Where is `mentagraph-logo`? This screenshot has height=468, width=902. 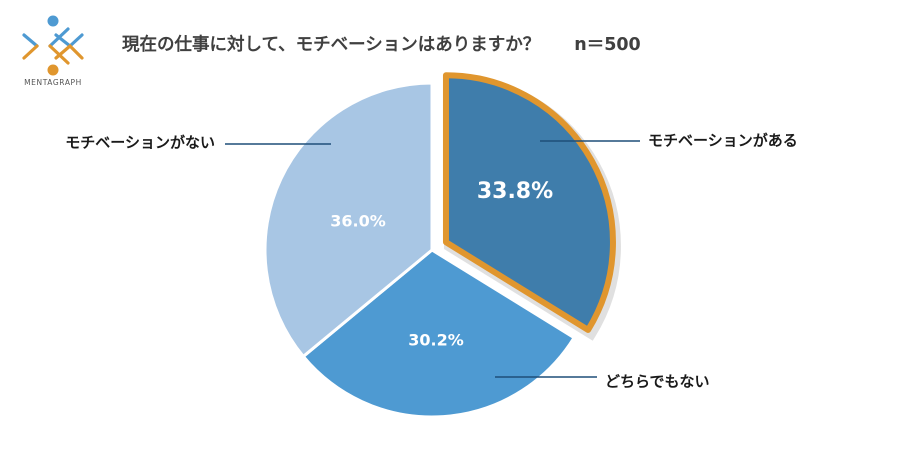 mentagraph-logo is located at coordinates (53, 45).